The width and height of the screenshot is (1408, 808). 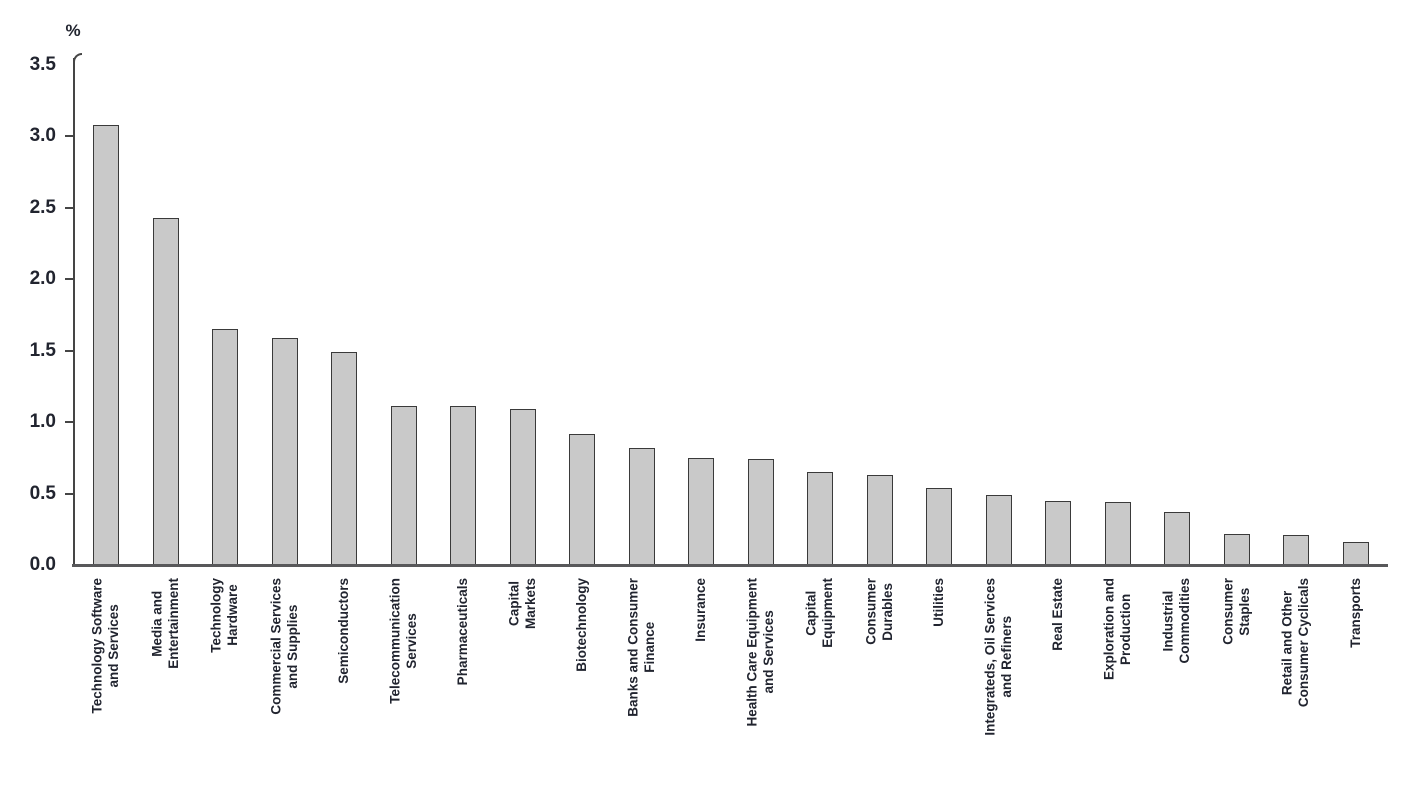 I want to click on x-axis-label: Transports, so click(x=1355, y=613).